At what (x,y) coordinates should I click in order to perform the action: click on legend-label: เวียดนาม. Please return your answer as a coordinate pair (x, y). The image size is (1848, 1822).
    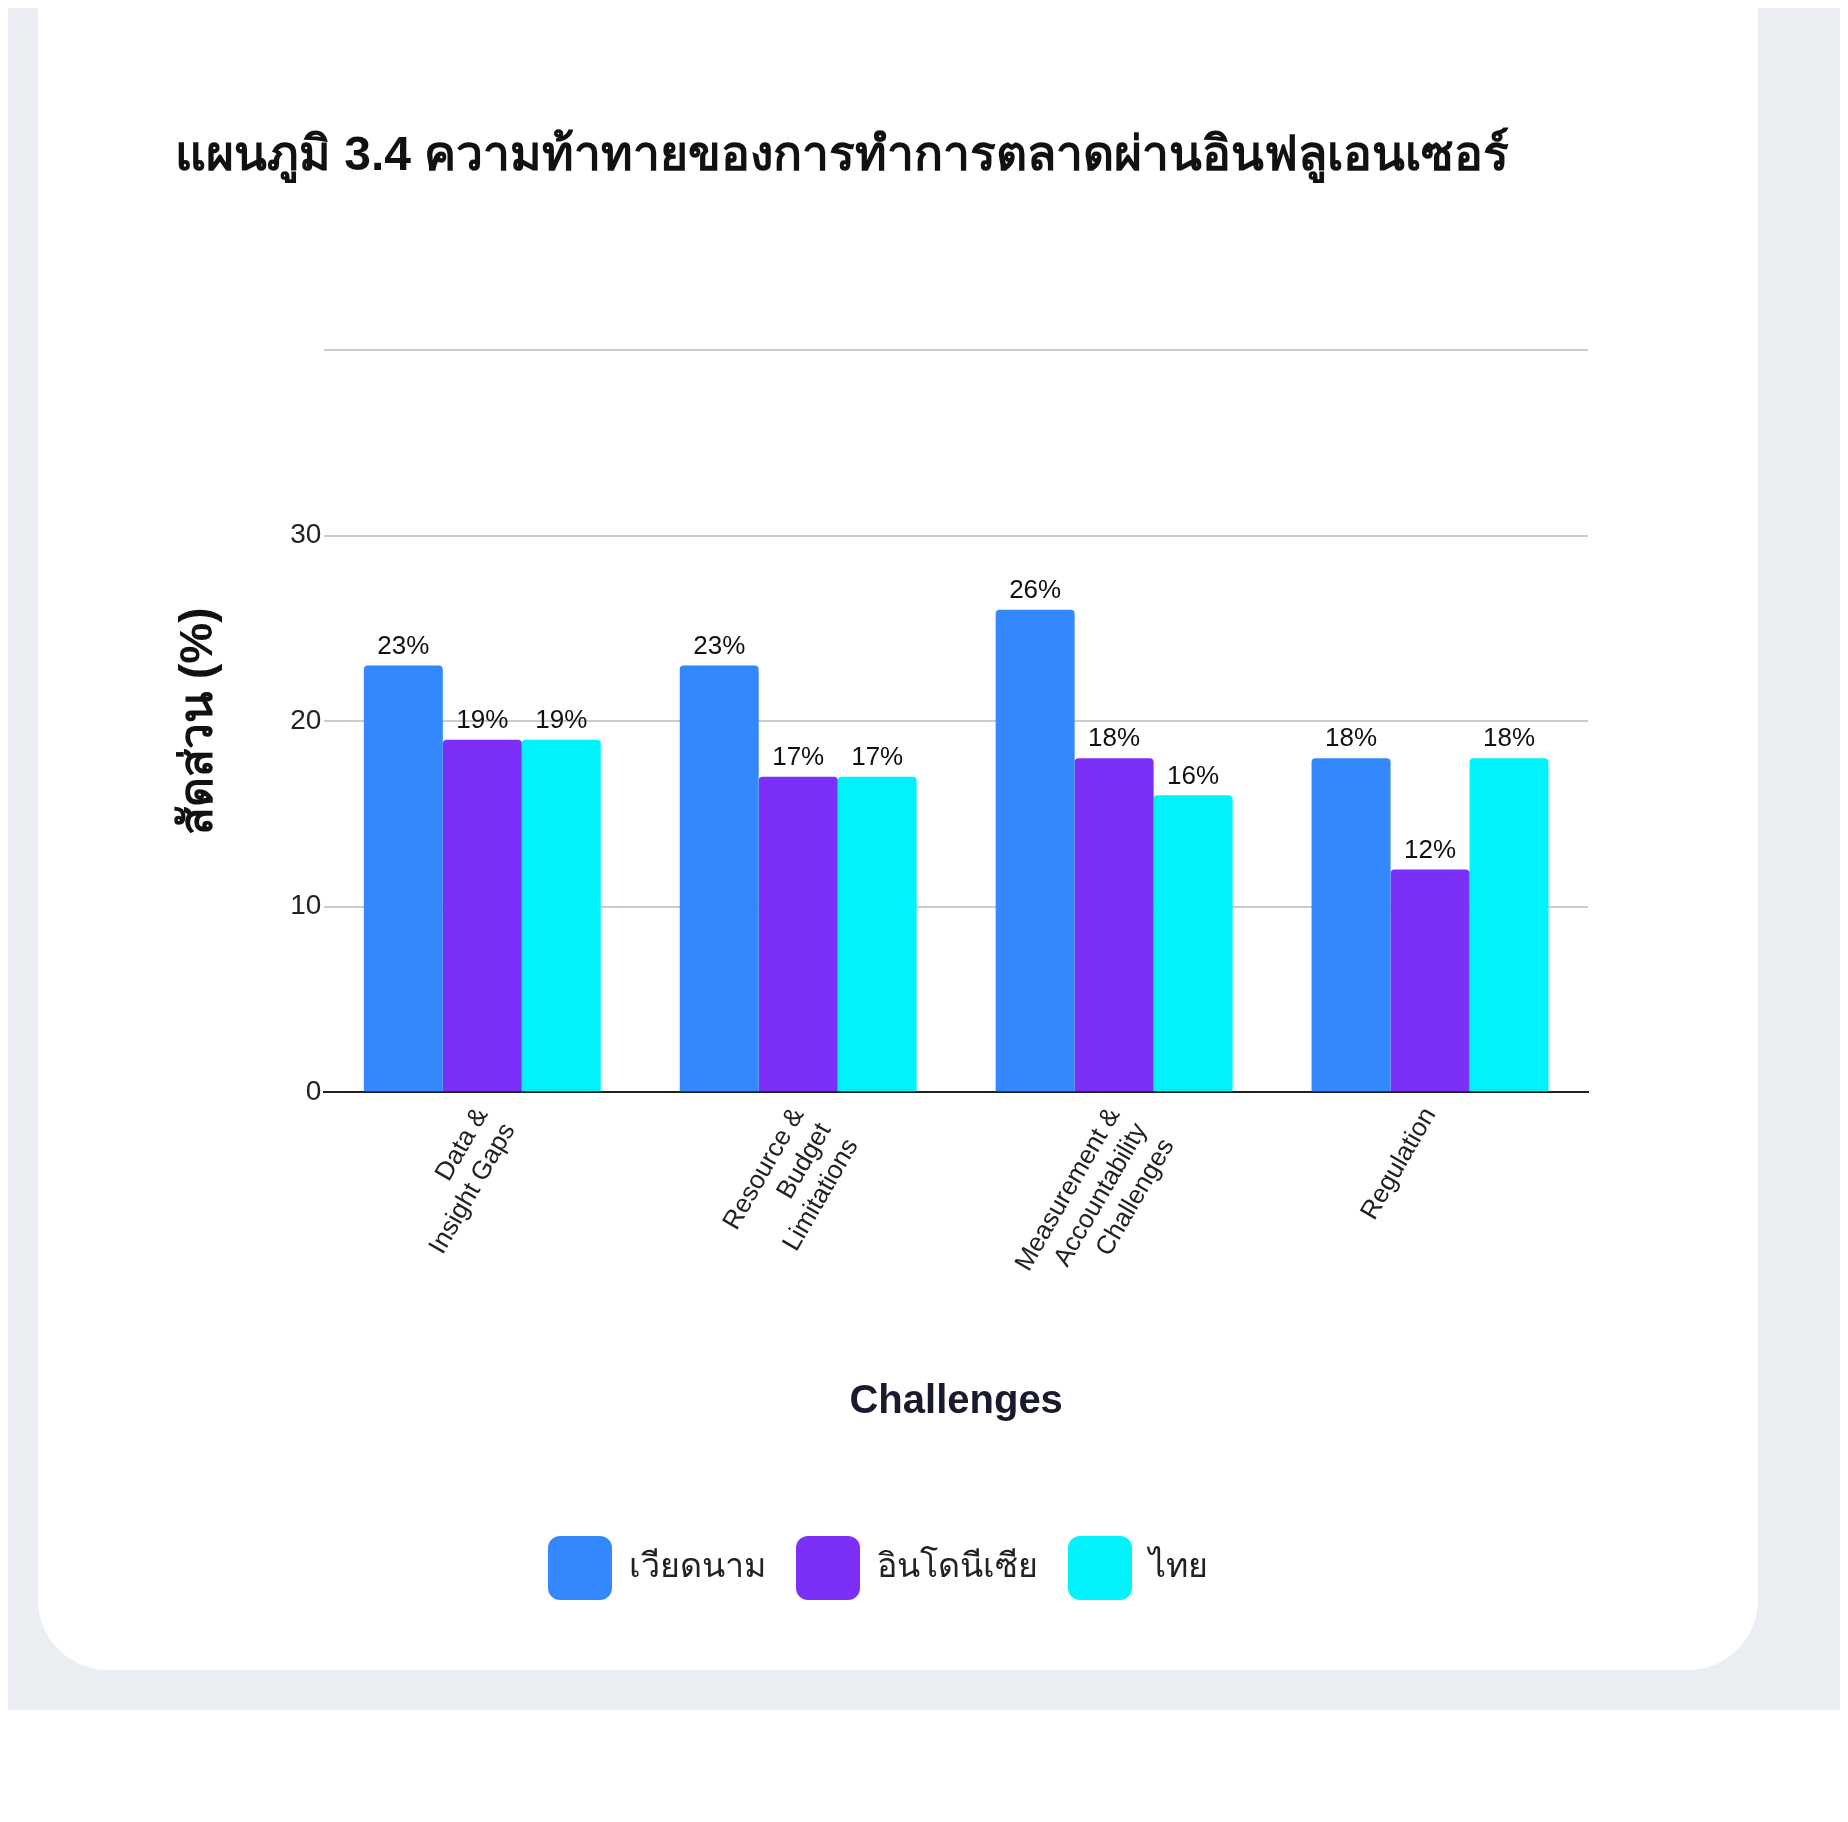
    Looking at the image, I should click on (697, 1565).